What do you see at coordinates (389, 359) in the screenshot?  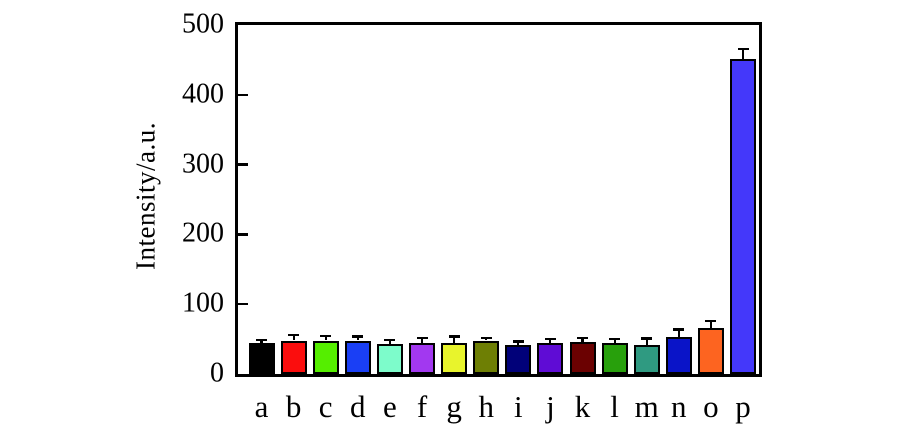 I see `bar-e` at bounding box center [389, 359].